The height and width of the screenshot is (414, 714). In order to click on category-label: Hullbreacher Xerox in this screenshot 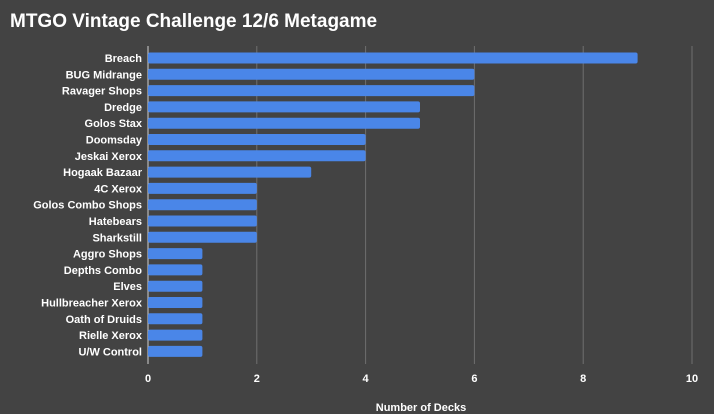, I will do `click(92, 304)`.